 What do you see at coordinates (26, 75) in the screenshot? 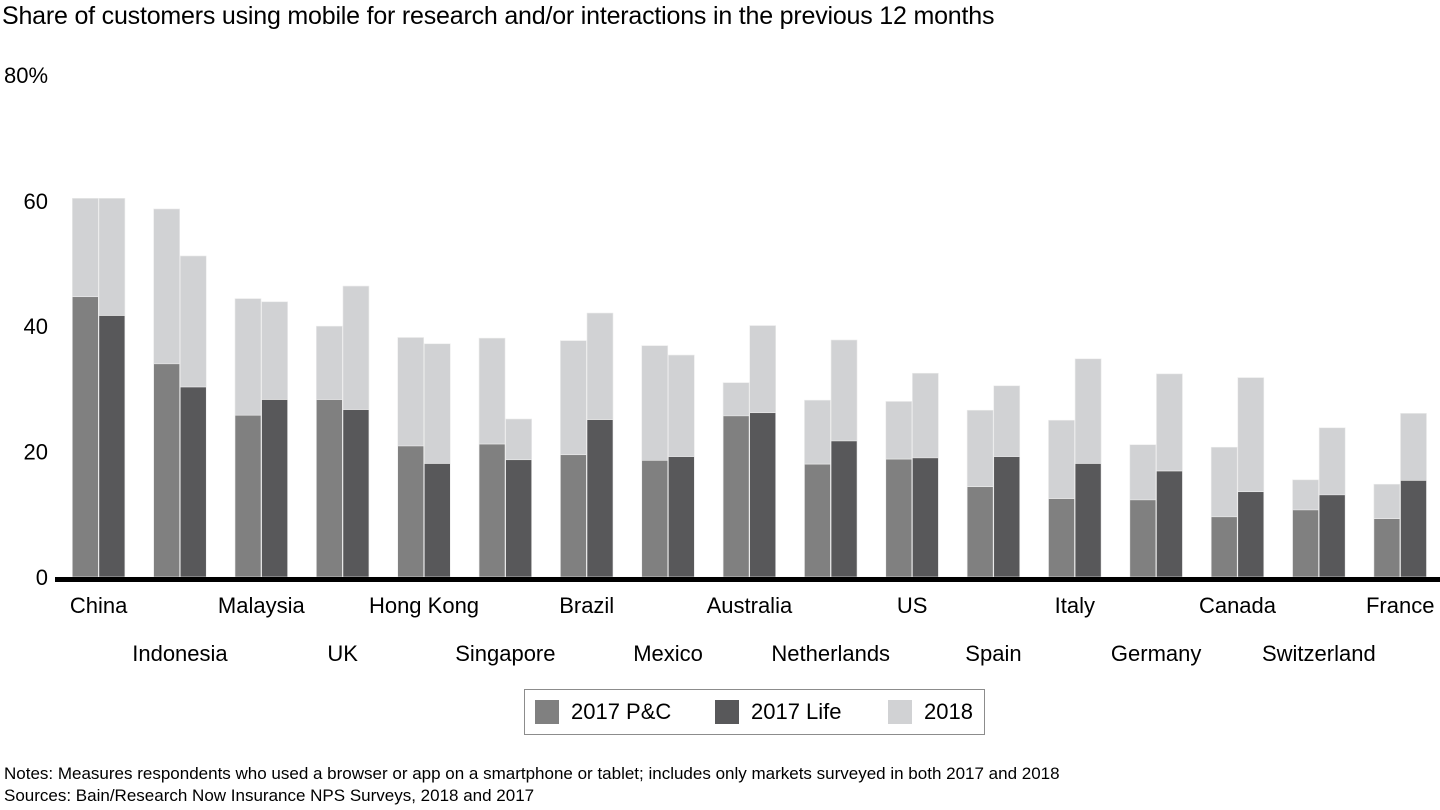
I see `y-axis-unit-label: 80%` at bounding box center [26, 75].